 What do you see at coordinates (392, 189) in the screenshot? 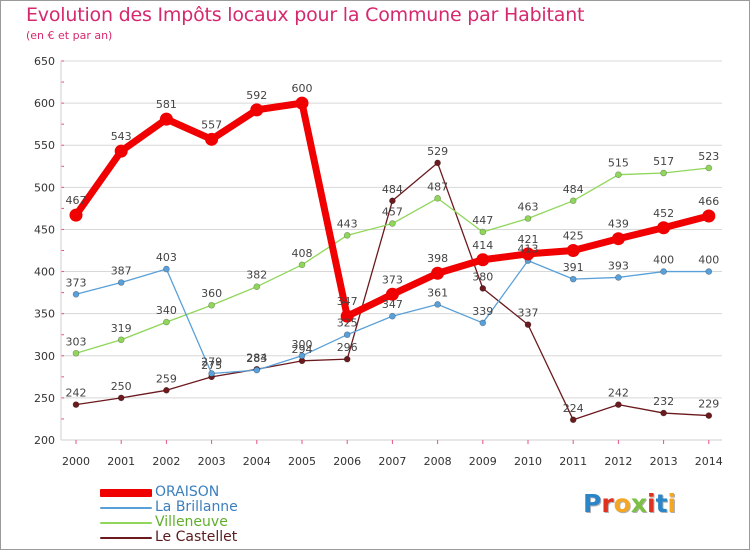
I see `data-label-le-castellet: 484` at bounding box center [392, 189].